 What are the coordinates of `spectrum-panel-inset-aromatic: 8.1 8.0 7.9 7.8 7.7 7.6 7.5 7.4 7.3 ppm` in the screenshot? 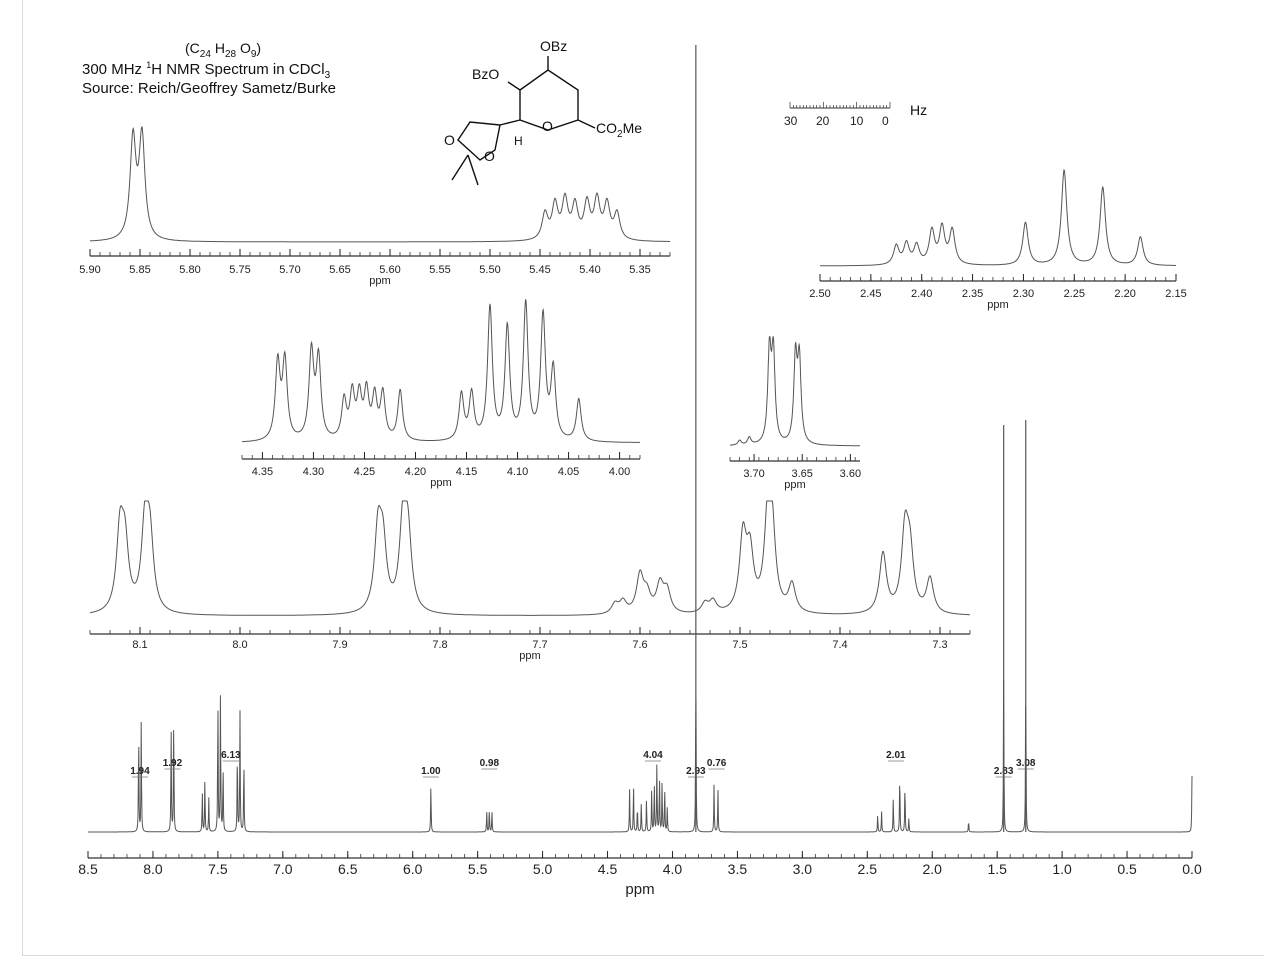 It's located at (530, 581).